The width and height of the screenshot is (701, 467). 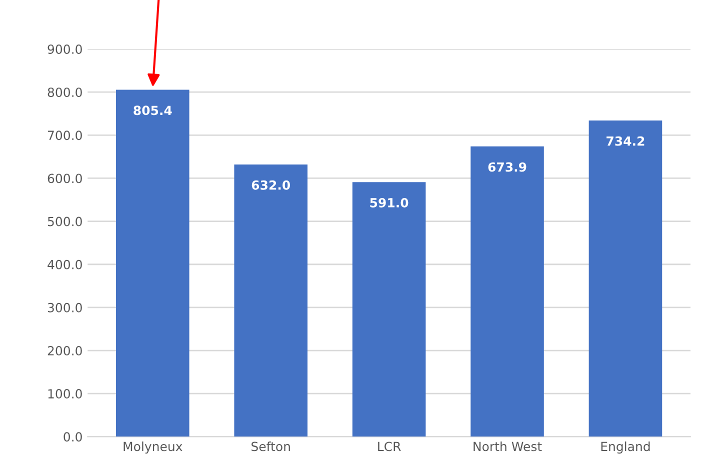 I want to click on data-label: 632.0, so click(x=271, y=185).